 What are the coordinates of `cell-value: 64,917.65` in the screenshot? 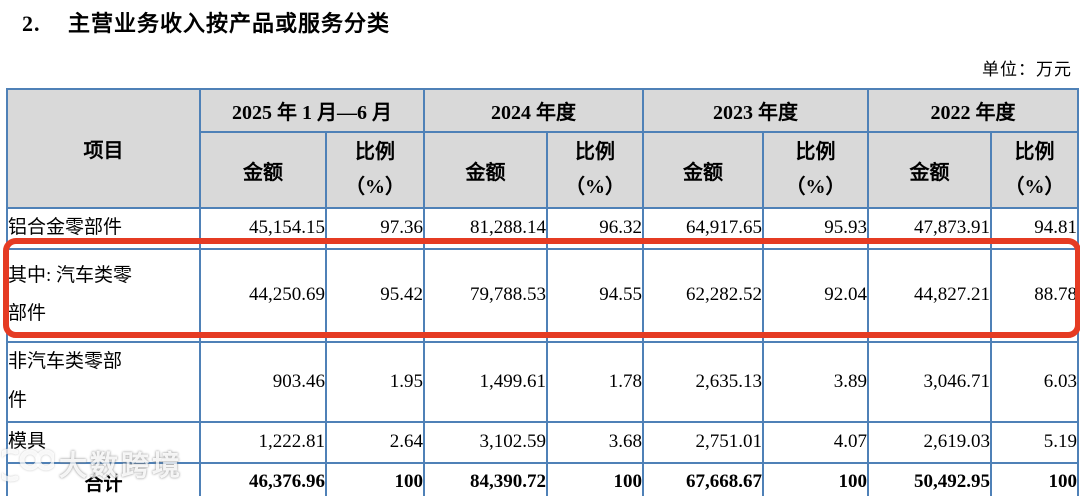 It's located at (703, 228).